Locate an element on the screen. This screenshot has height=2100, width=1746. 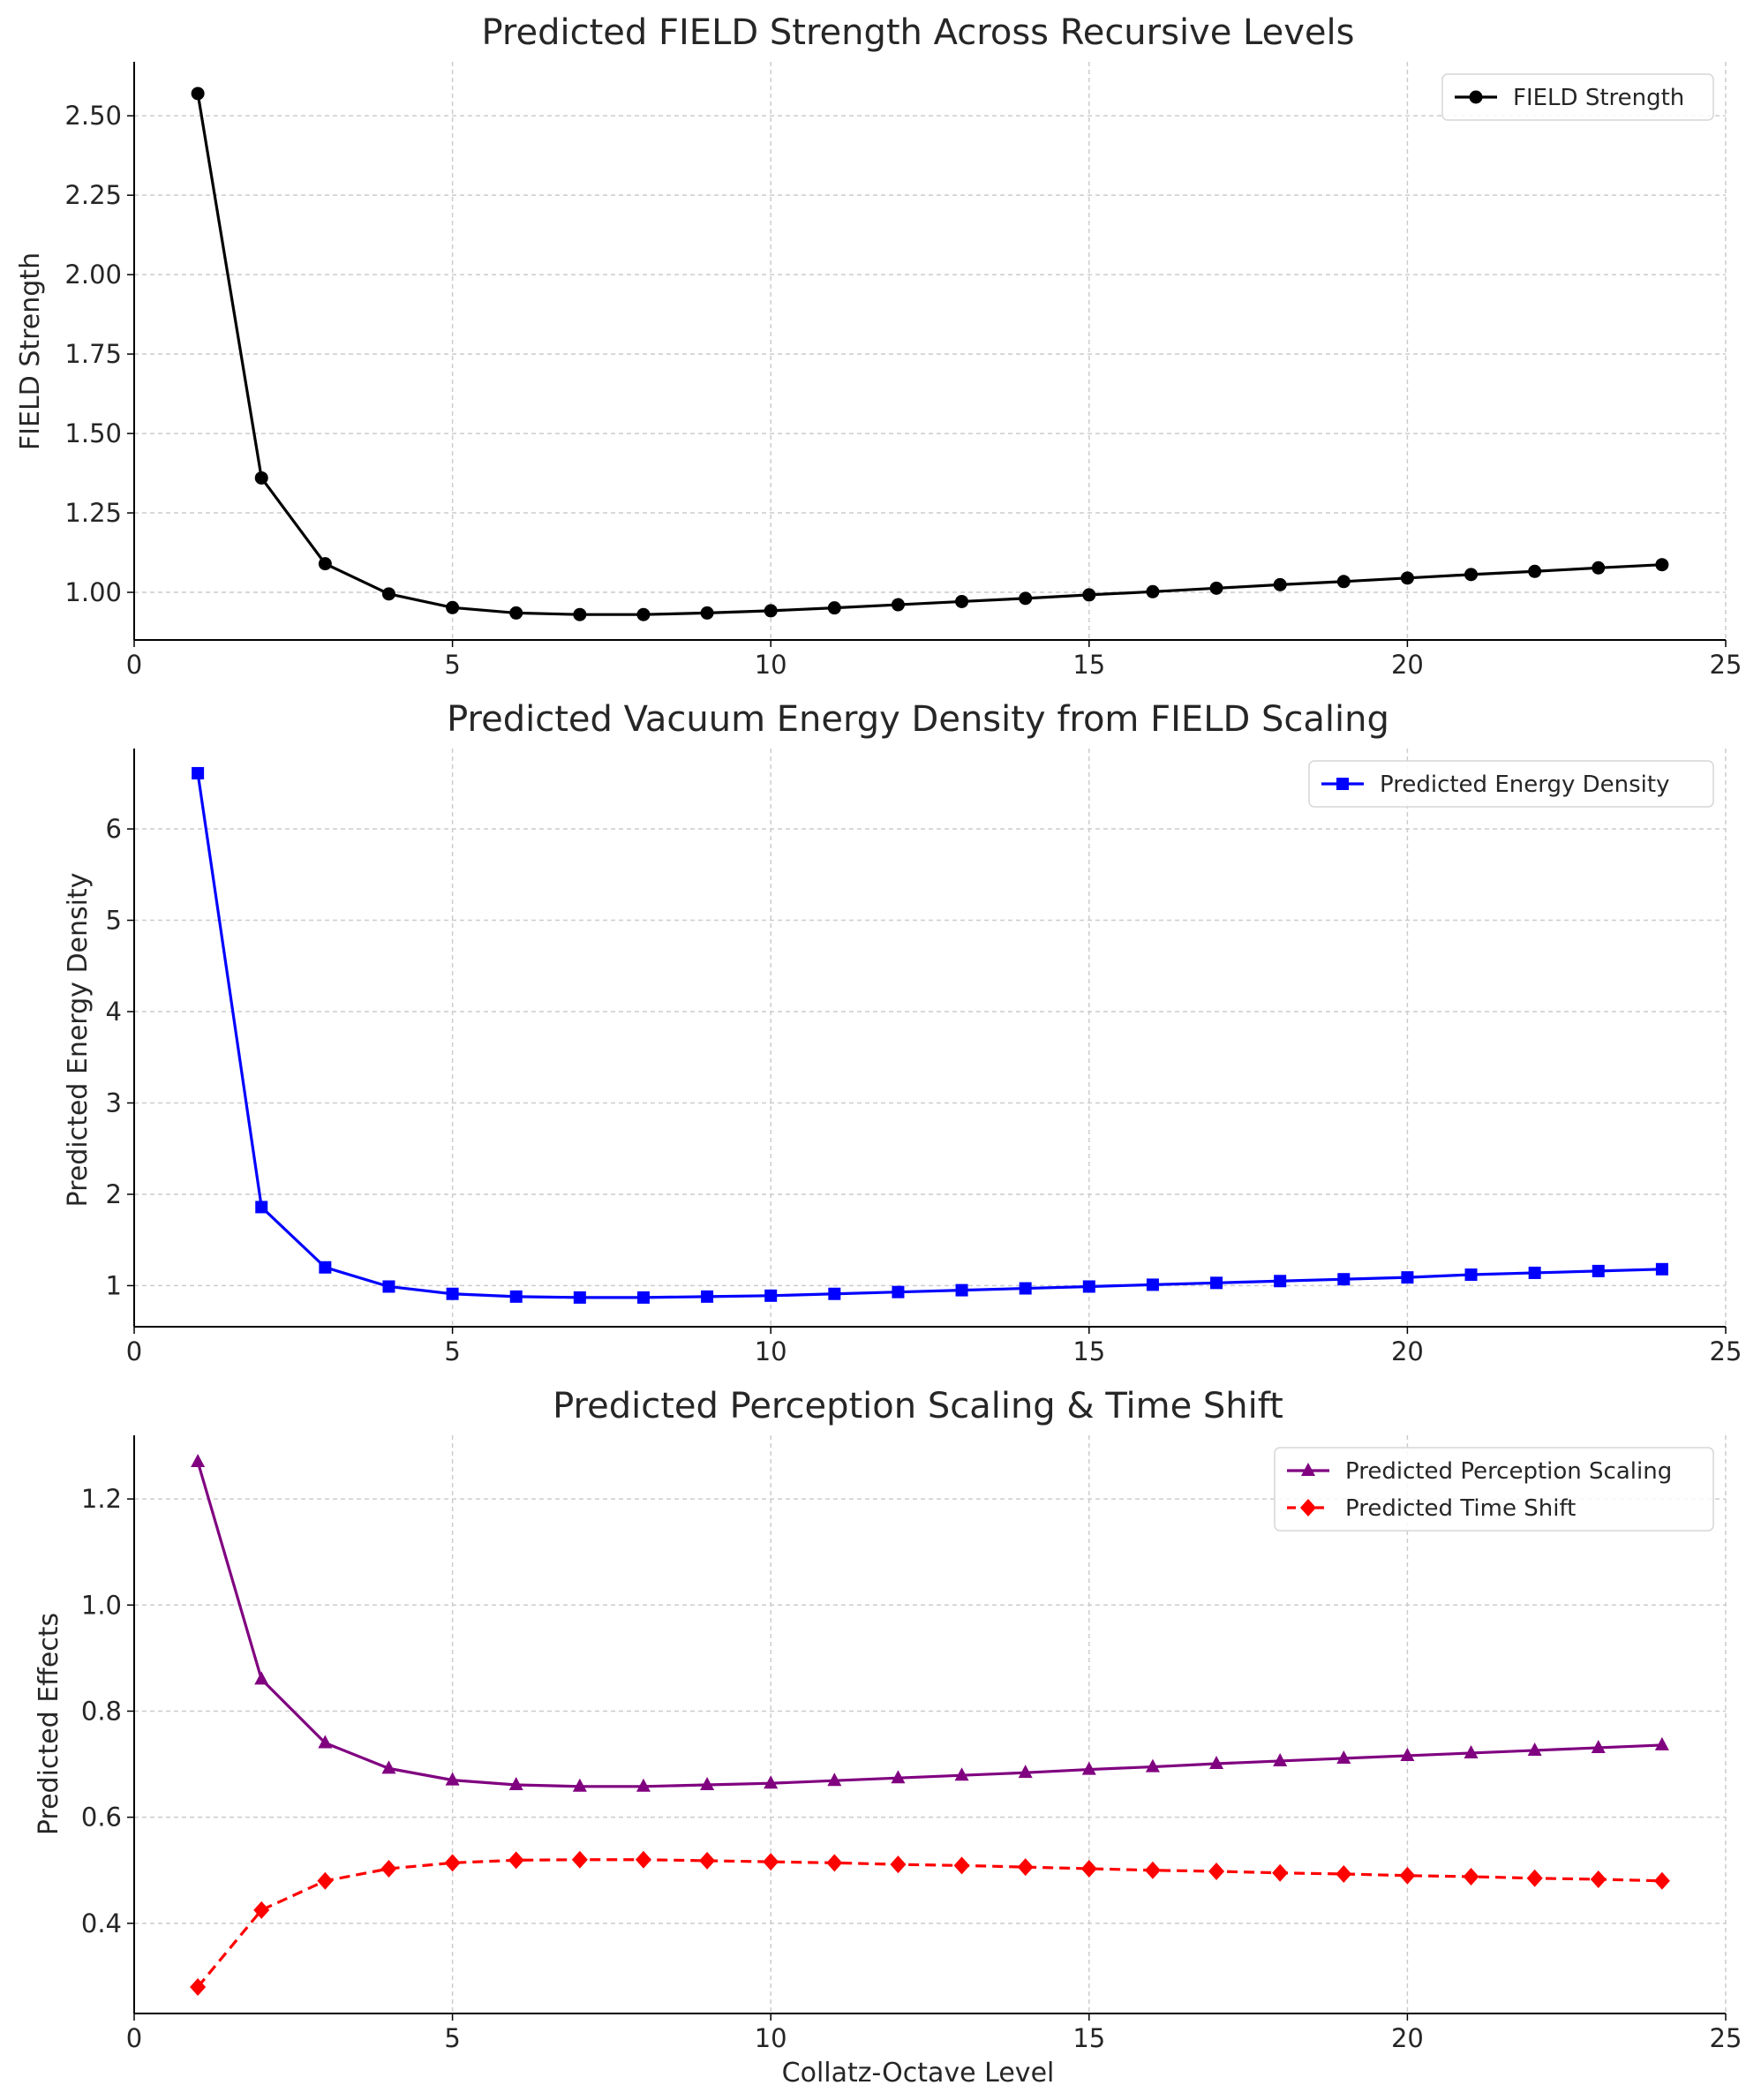
legend-label: FIELD Strength is located at coordinates (1598, 98).